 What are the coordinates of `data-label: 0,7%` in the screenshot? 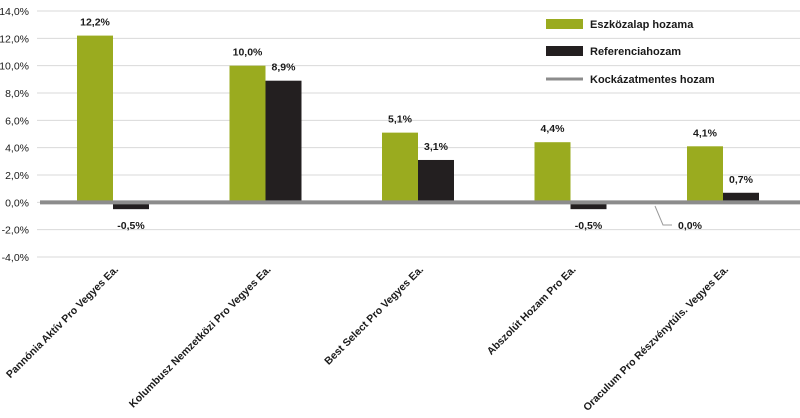 It's located at (741, 180).